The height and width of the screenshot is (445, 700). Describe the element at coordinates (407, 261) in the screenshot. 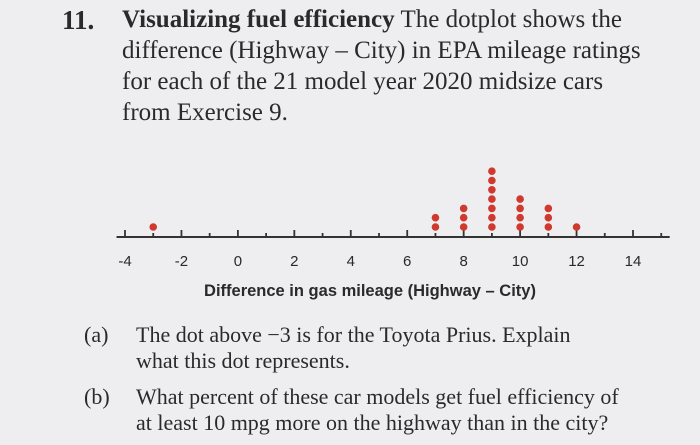

I see `x-axis-tick-label: 6` at that location.